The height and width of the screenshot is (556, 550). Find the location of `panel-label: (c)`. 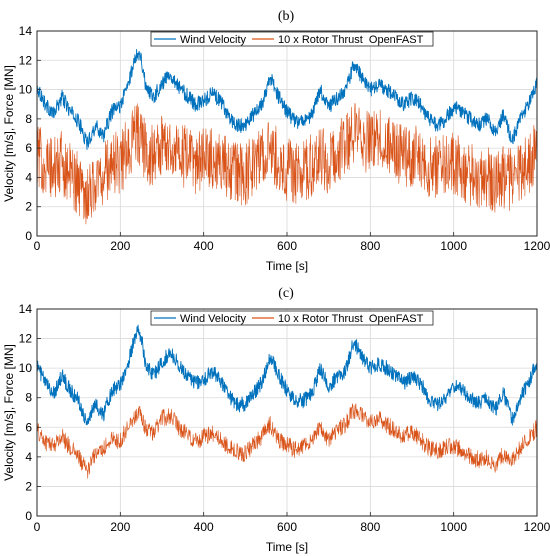

panel-label: (c) is located at coordinates (286, 293).